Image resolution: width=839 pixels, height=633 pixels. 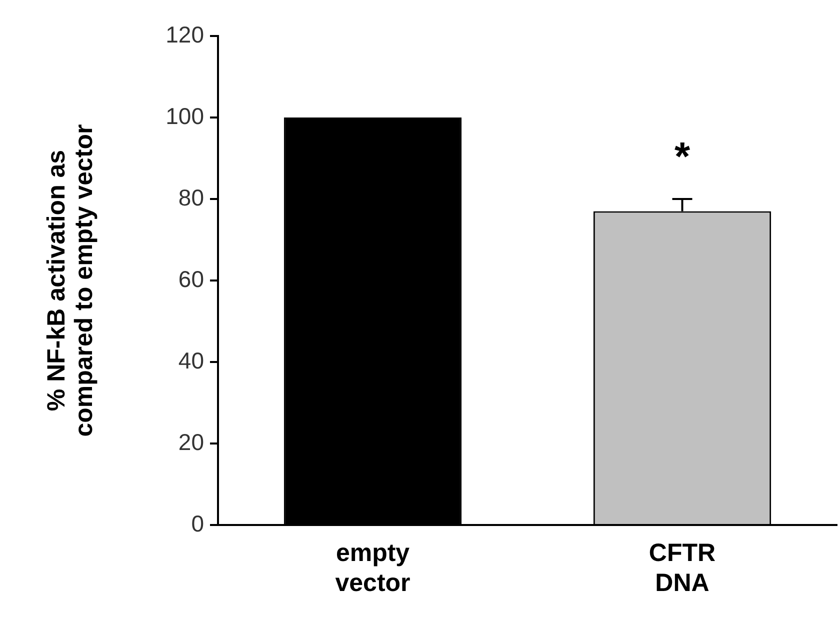 What do you see at coordinates (191, 197) in the screenshot?
I see `y-tick-label: 80` at bounding box center [191, 197].